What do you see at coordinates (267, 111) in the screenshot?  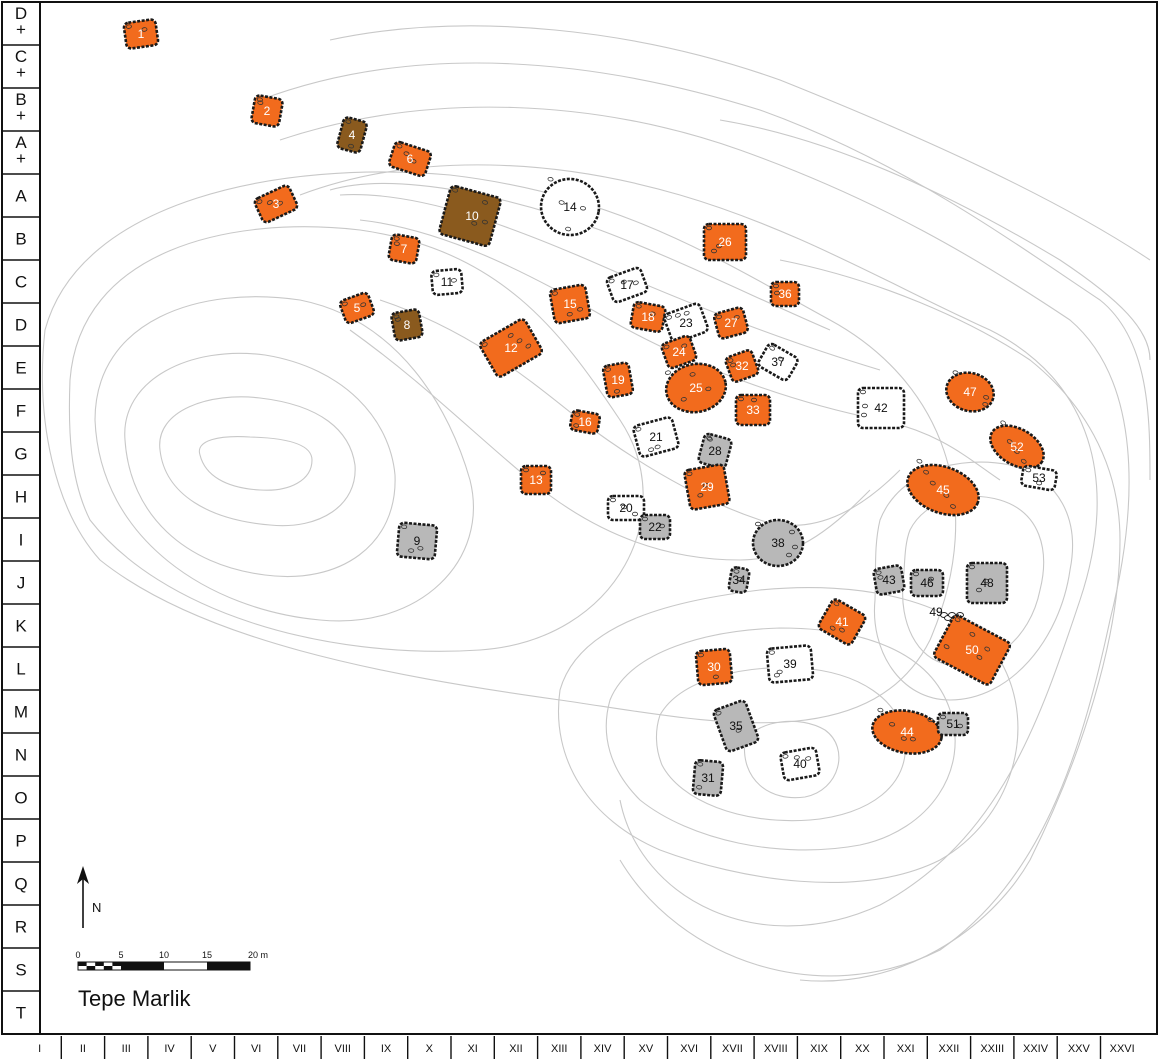 I see `tomb-label: 2` at bounding box center [267, 111].